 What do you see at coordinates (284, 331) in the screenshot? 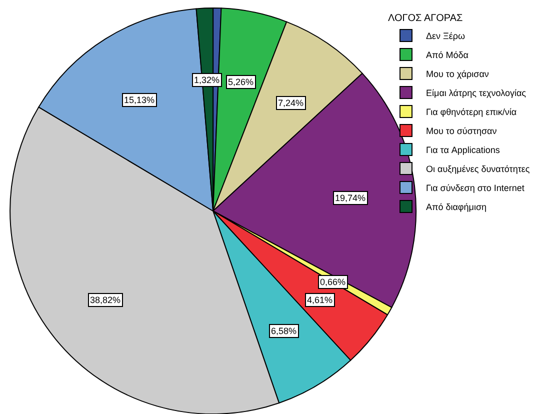
I see `data-label: 6,58%` at bounding box center [284, 331].